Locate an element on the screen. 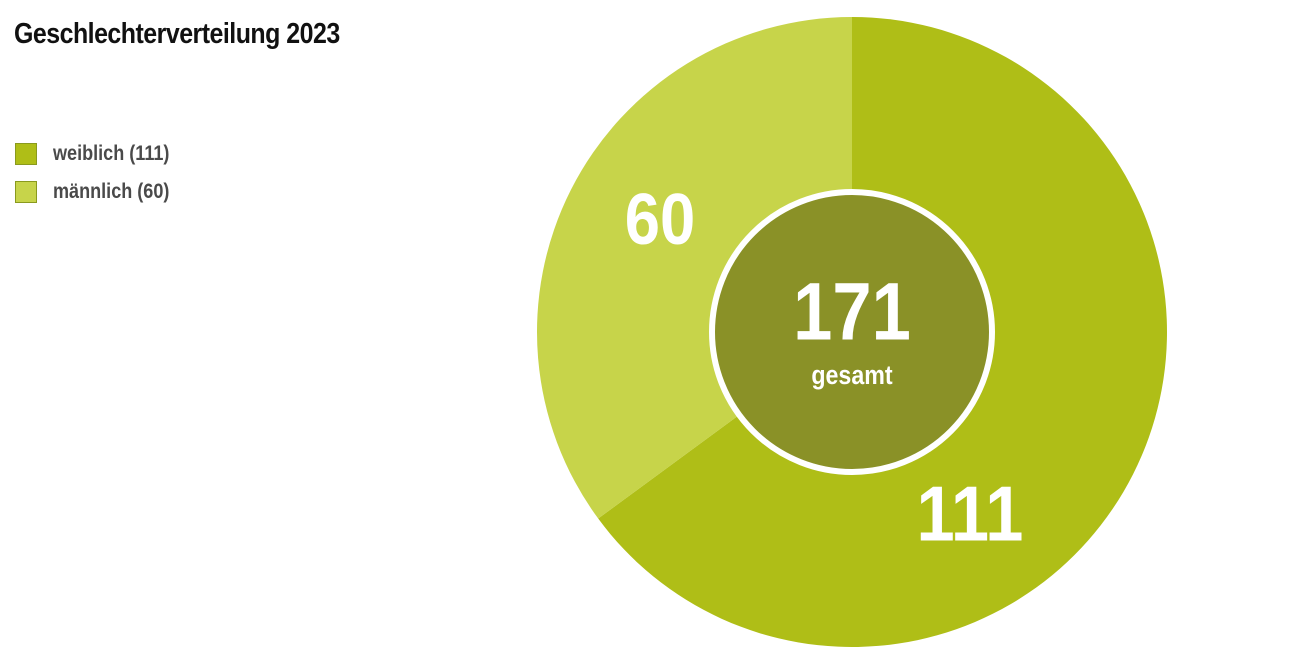 The width and height of the screenshot is (1300, 670). data-label-weiblich: 111 is located at coordinates (970, 513).